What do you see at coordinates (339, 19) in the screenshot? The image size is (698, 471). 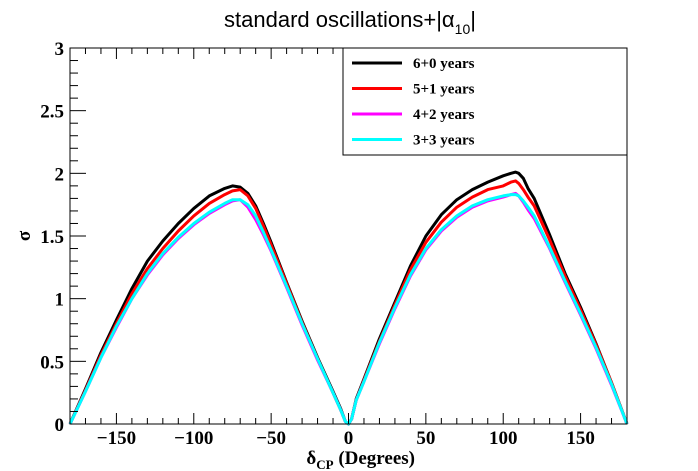 I see `chart-title-main: standard oscillations+|α` at bounding box center [339, 19].